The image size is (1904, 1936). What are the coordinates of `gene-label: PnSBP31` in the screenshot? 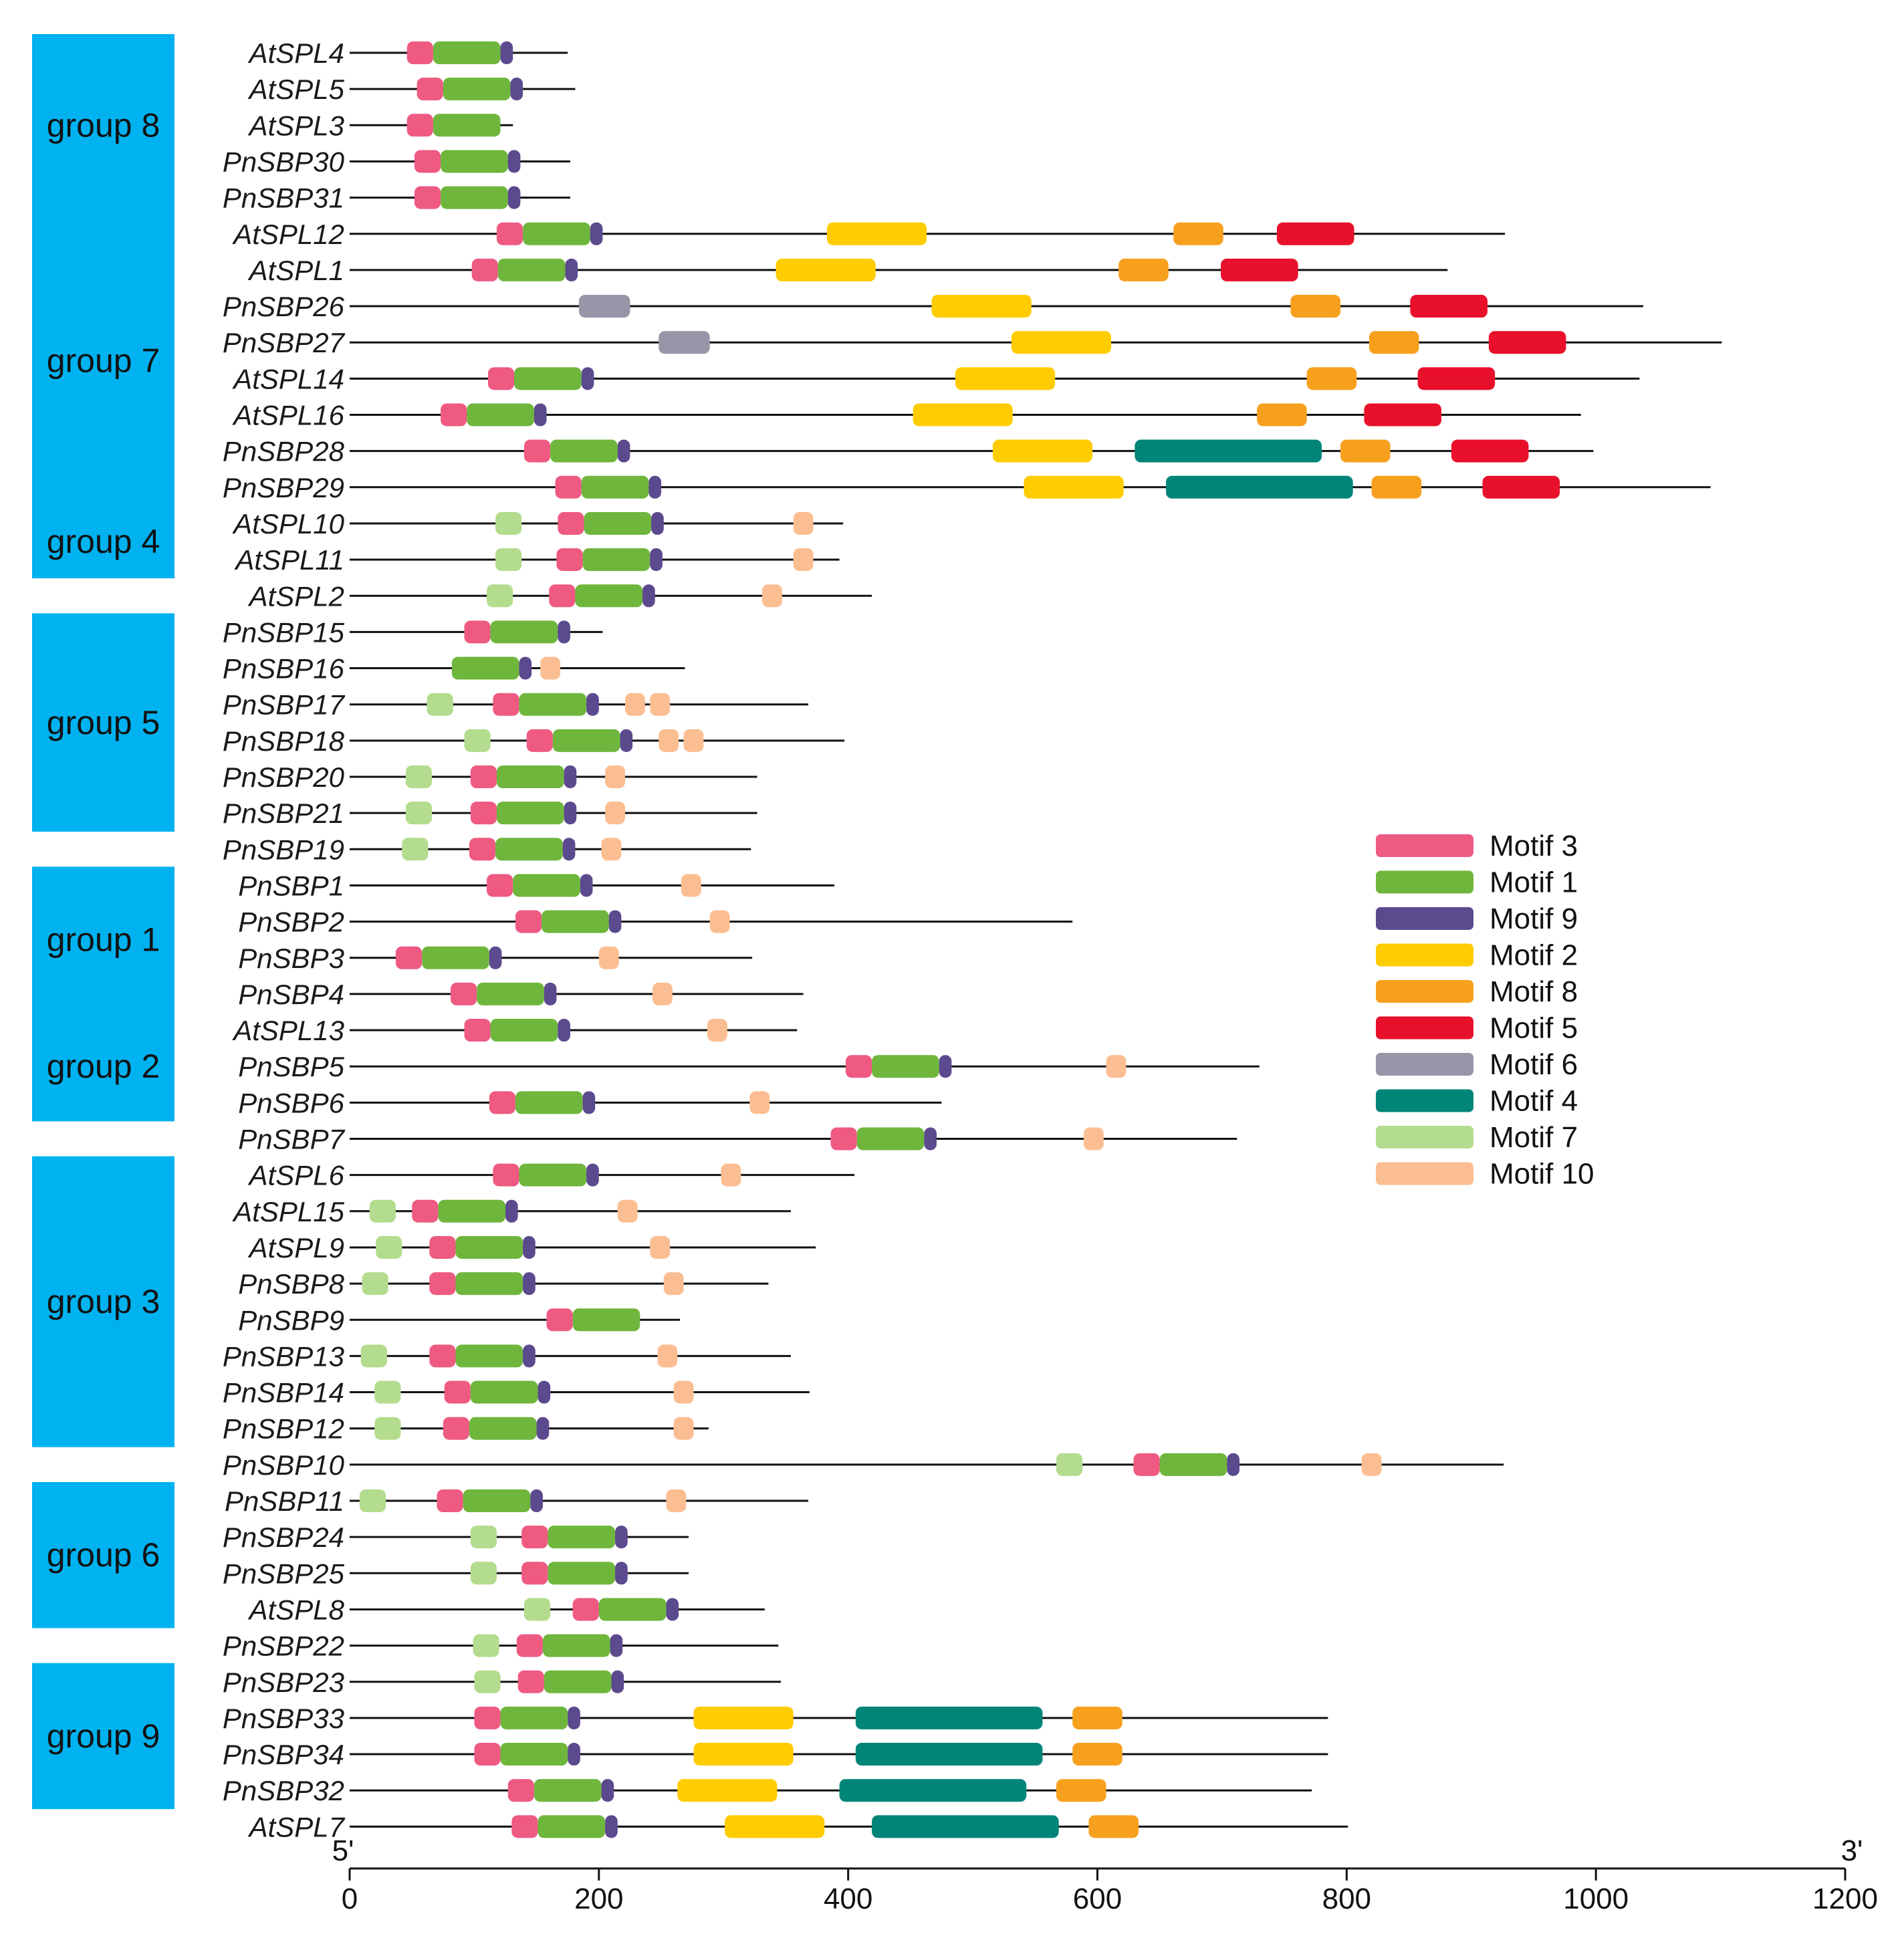 It's located at (283, 198).